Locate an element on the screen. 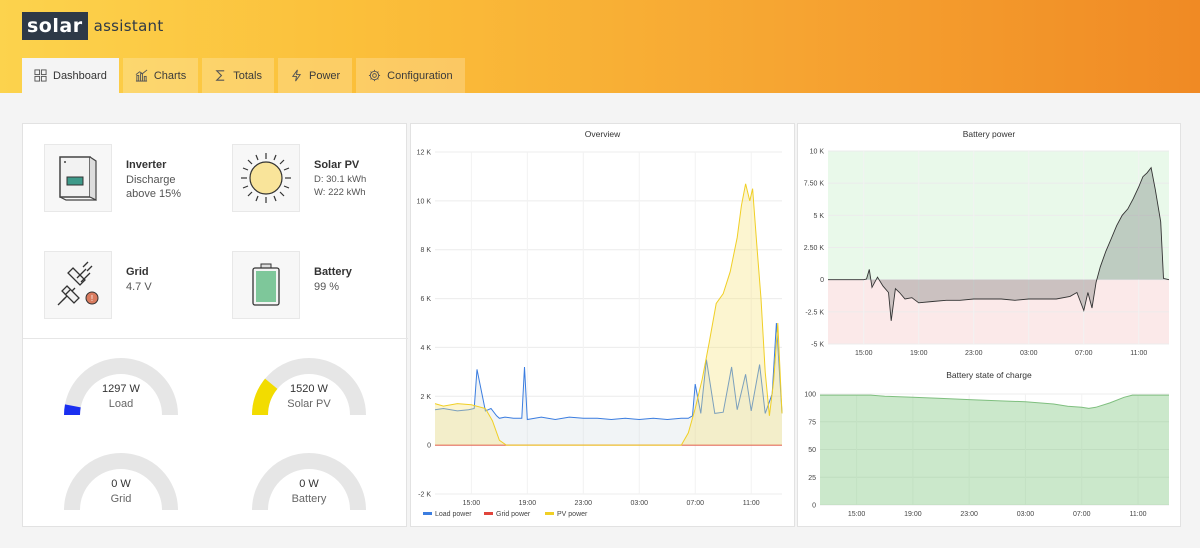 The image size is (1200, 548). overview-y-tick-label: -2 K is located at coordinates (424, 495).